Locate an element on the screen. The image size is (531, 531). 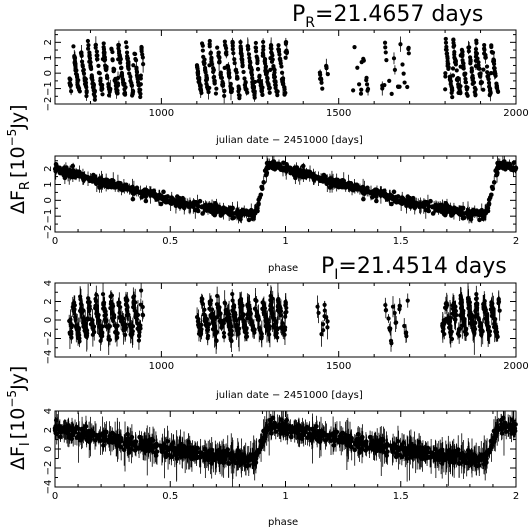
panel-i-time-xlabel: julian date − 2451000 [days] is located at coordinates (289, 395).